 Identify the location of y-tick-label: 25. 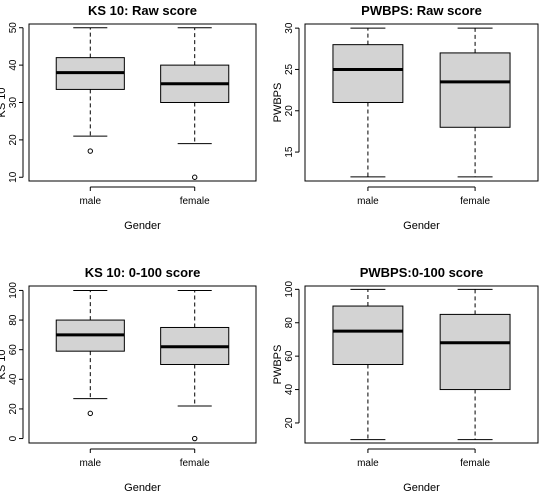
(289, 69).